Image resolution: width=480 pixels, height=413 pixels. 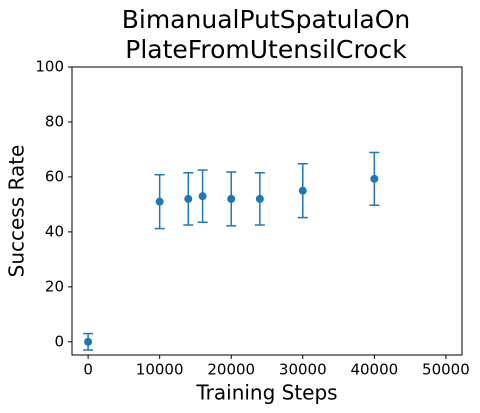 What do you see at coordinates (231, 370) in the screenshot?
I see `x-tick-label: 20000` at bounding box center [231, 370].